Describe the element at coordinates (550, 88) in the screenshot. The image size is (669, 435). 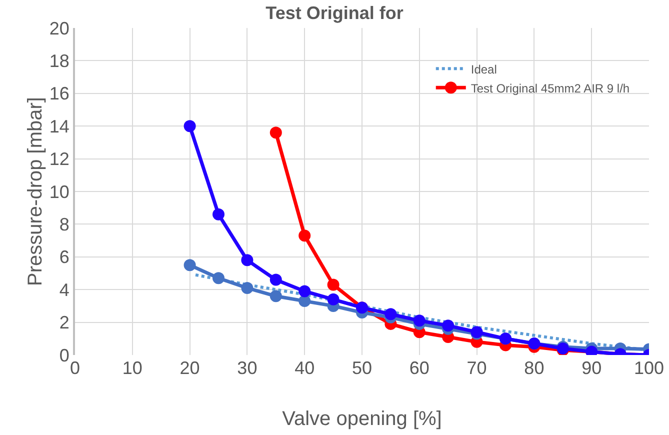
I see `legend-label: Test Original 45mm2 AIR 9 l/h` at that location.